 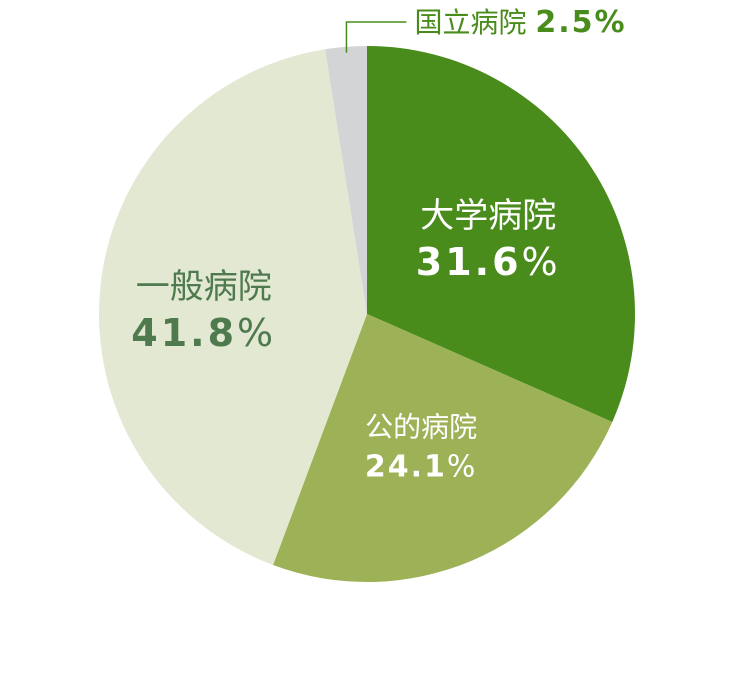 What do you see at coordinates (421, 426) in the screenshot?
I see `slice-name-label-2: 公的病院` at bounding box center [421, 426].